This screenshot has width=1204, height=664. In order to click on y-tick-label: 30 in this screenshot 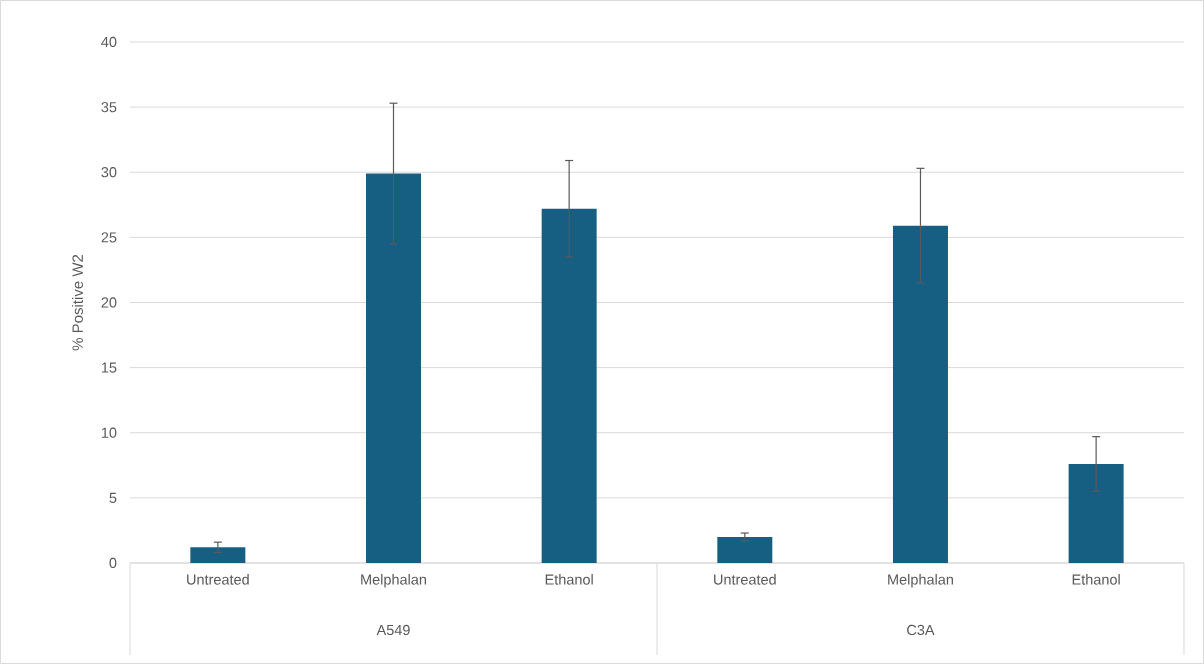, I will do `click(109, 172)`.